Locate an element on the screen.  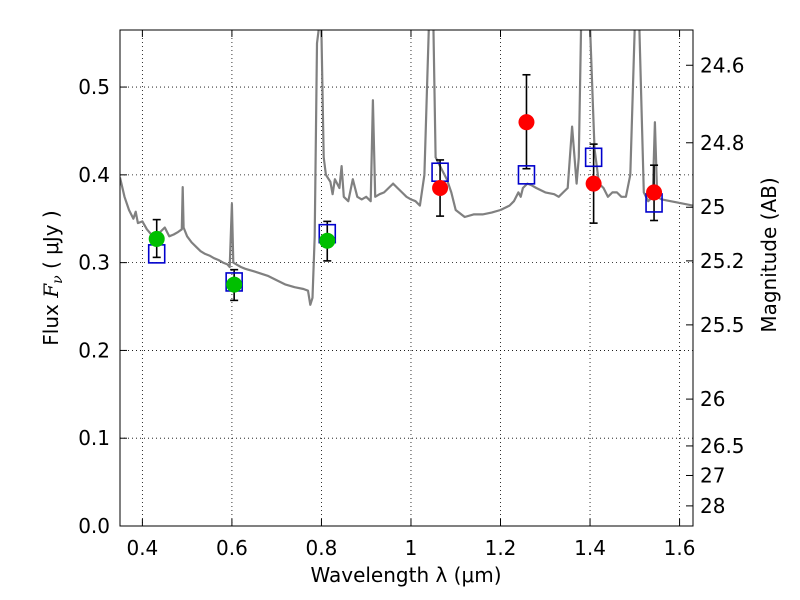
y-tick-label: 0.5 is located at coordinates (94, 87).